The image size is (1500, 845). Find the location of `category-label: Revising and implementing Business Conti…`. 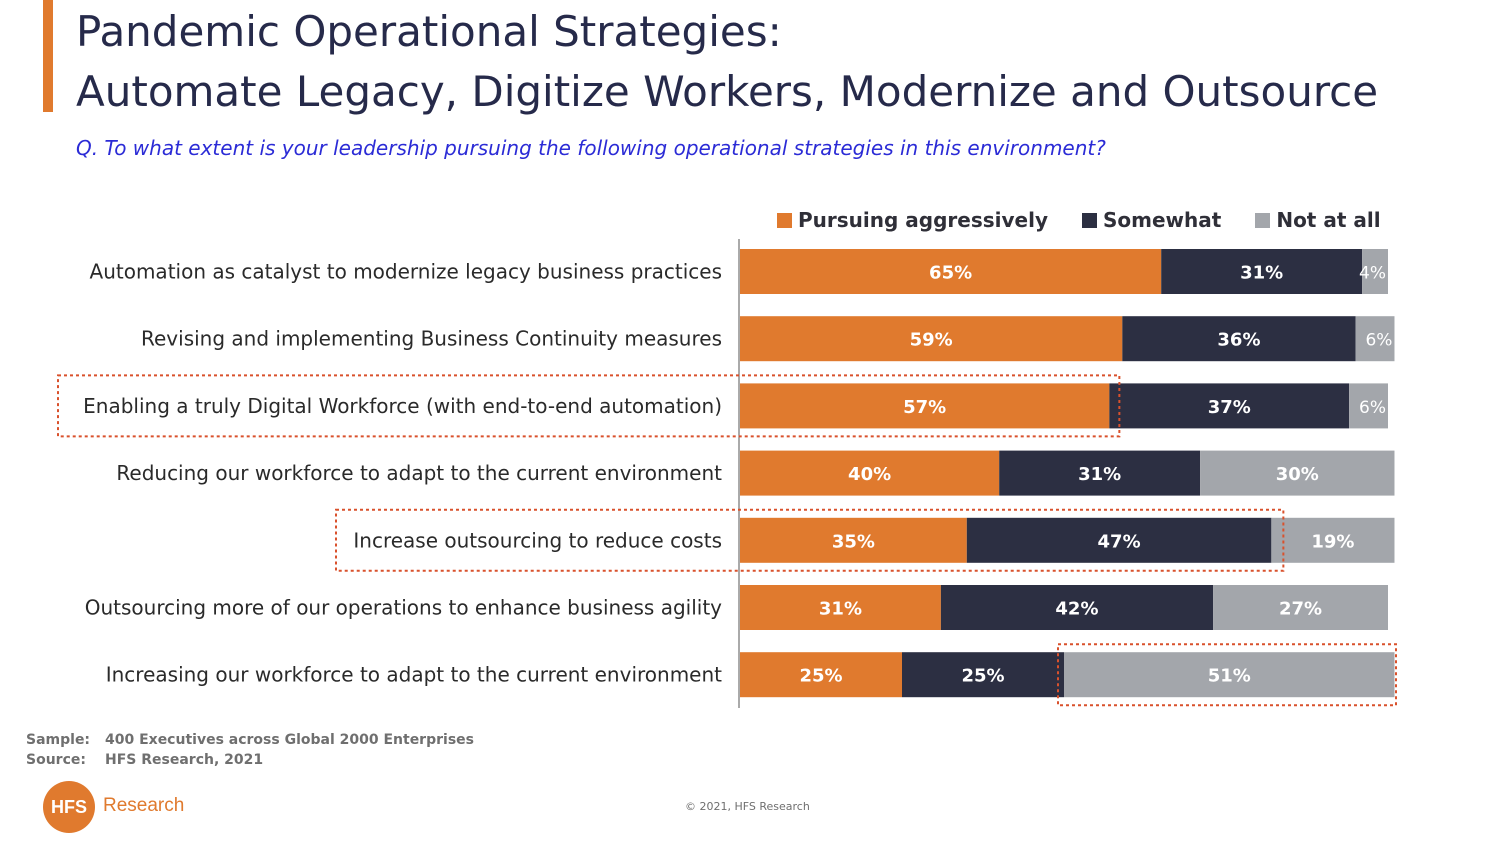

category-label: Revising and implementing Business Conti… is located at coordinates (431, 339).